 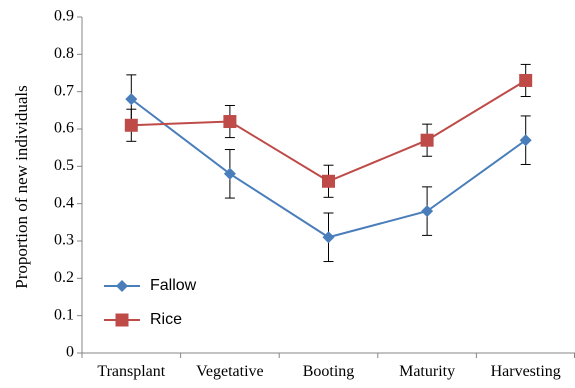 I want to click on y-tick-label: 0, so click(x=70, y=352).